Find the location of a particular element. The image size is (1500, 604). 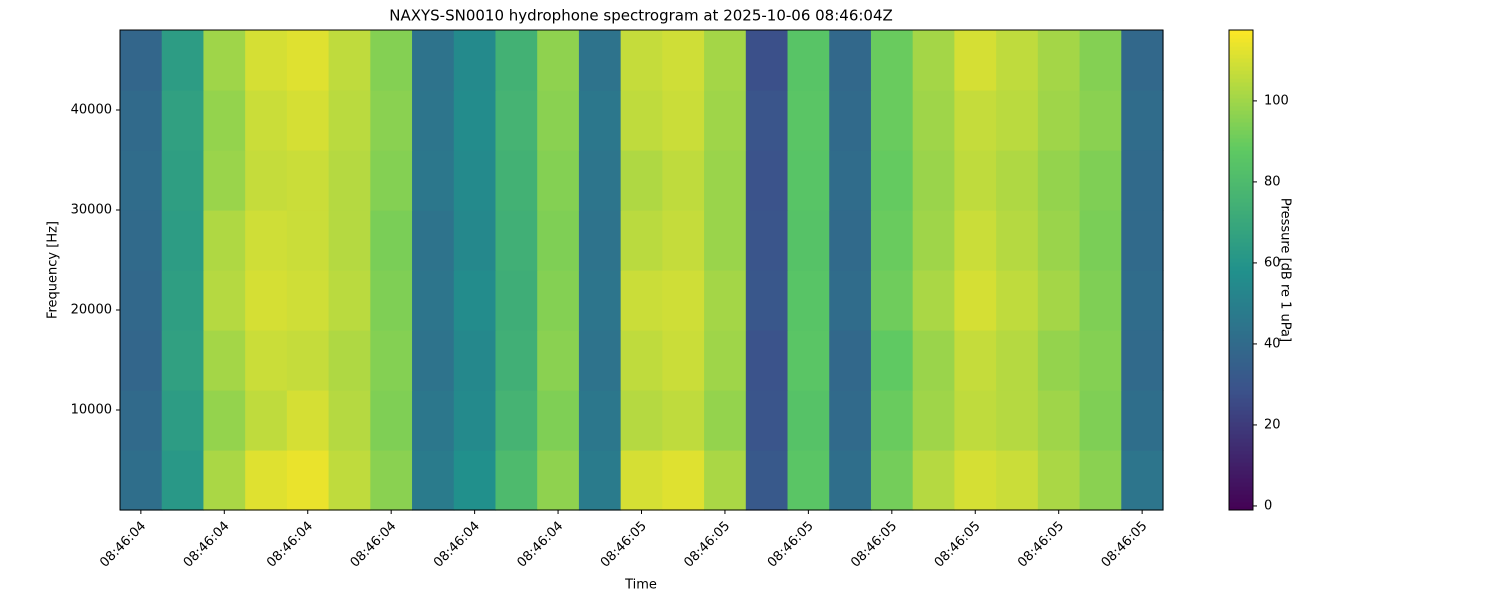

x-tick-label: 08:46:05 is located at coordinates (958, 545).